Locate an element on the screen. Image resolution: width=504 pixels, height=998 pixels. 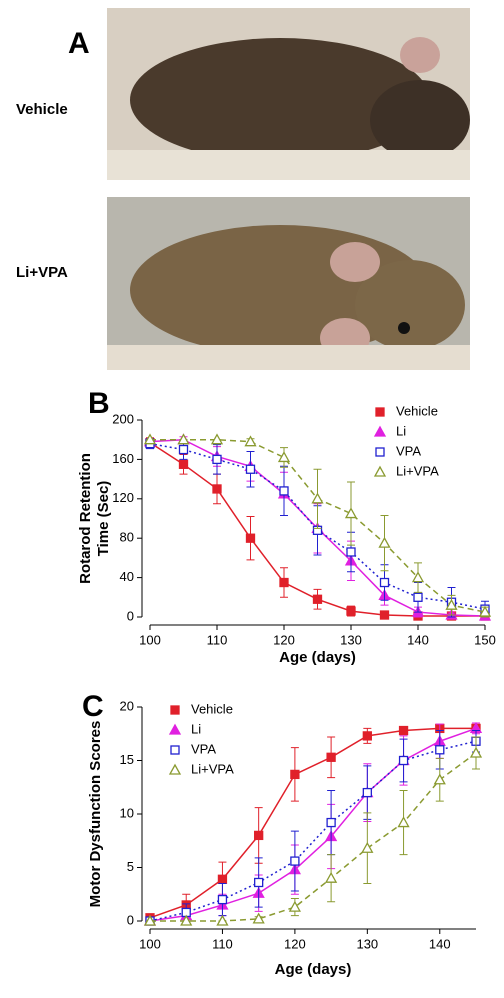
y-axis-label: Time (Sec) is located at coordinates (103, 519).